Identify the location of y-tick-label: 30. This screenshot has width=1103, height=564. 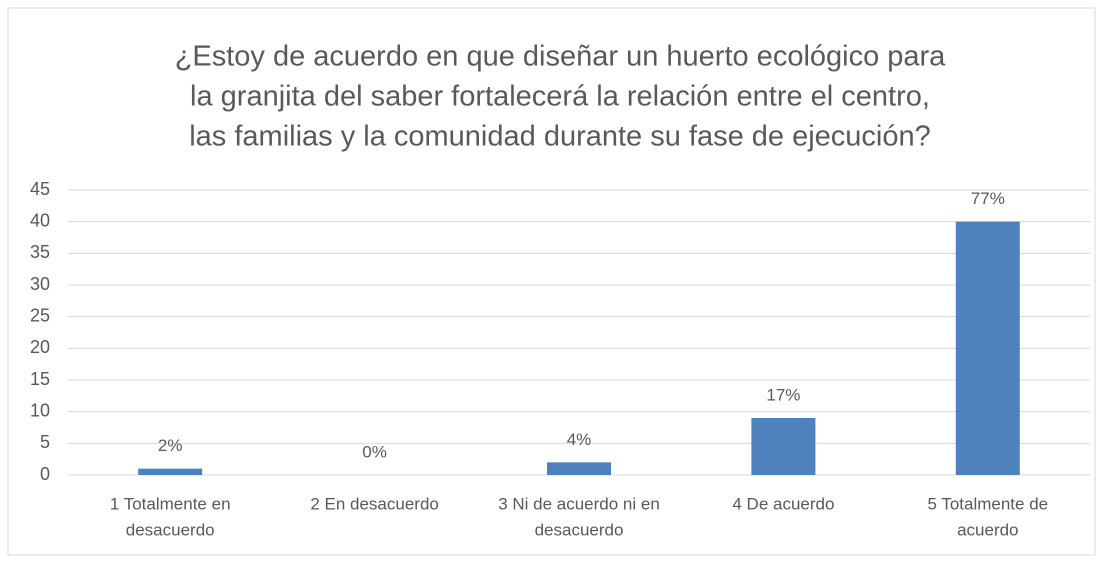
(40, 284).